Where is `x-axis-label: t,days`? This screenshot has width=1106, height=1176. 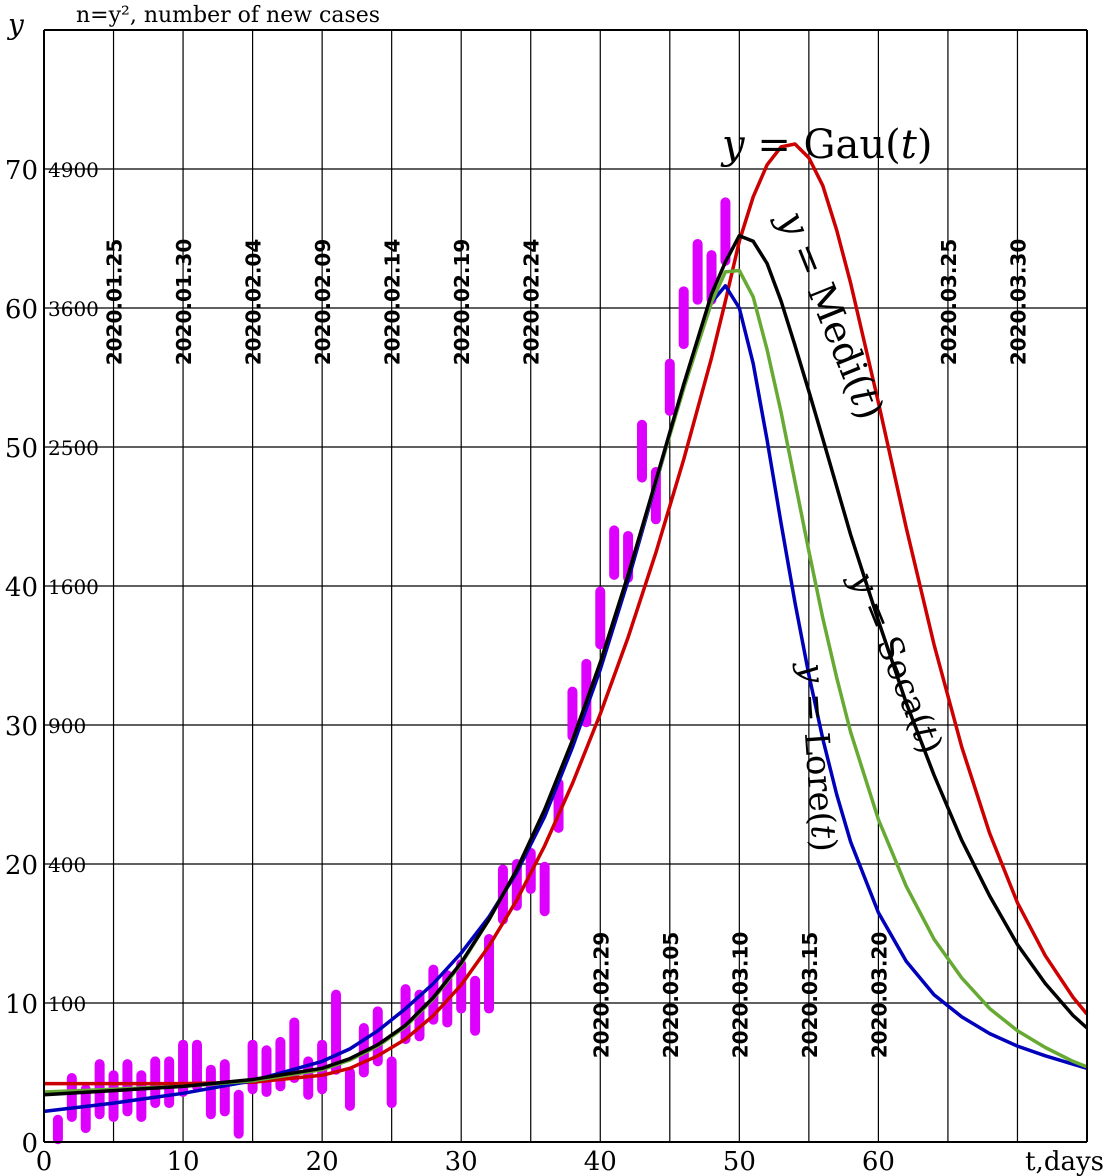
x-axis-label: t,days is located at coordinates (1064, 1161).